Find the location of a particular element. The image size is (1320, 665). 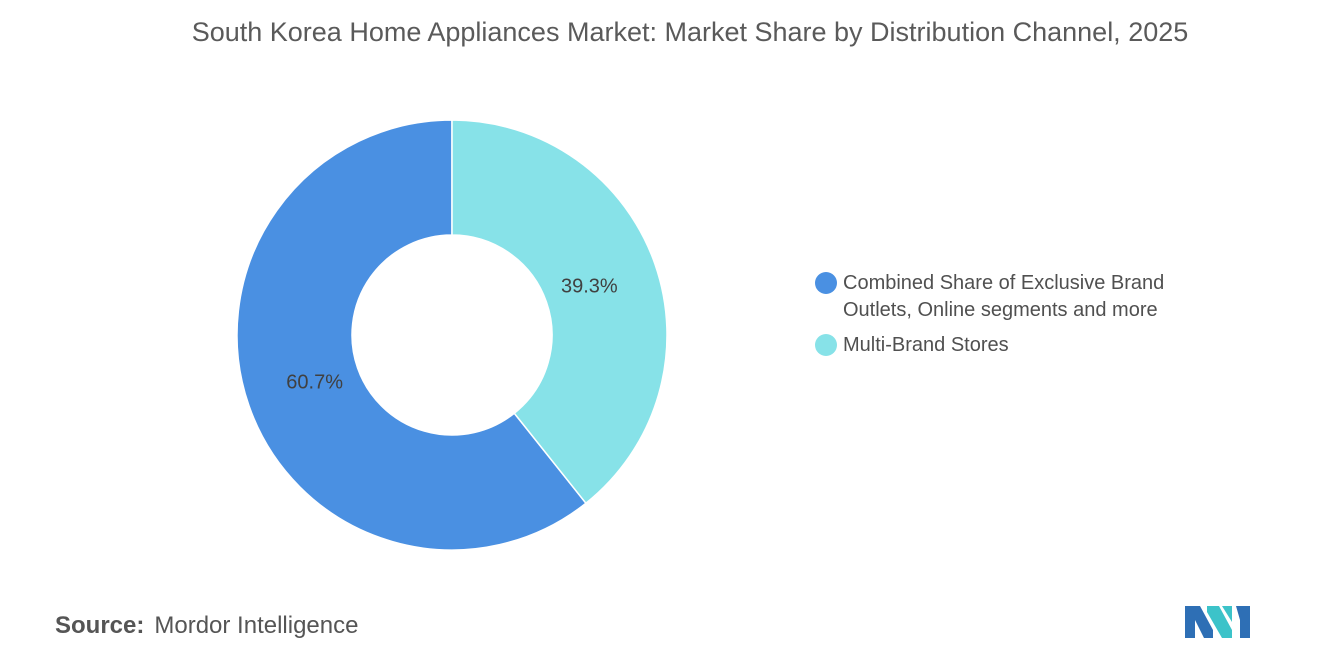

source: Source: Mordor Intelligence is located at coordinates (206, 626).